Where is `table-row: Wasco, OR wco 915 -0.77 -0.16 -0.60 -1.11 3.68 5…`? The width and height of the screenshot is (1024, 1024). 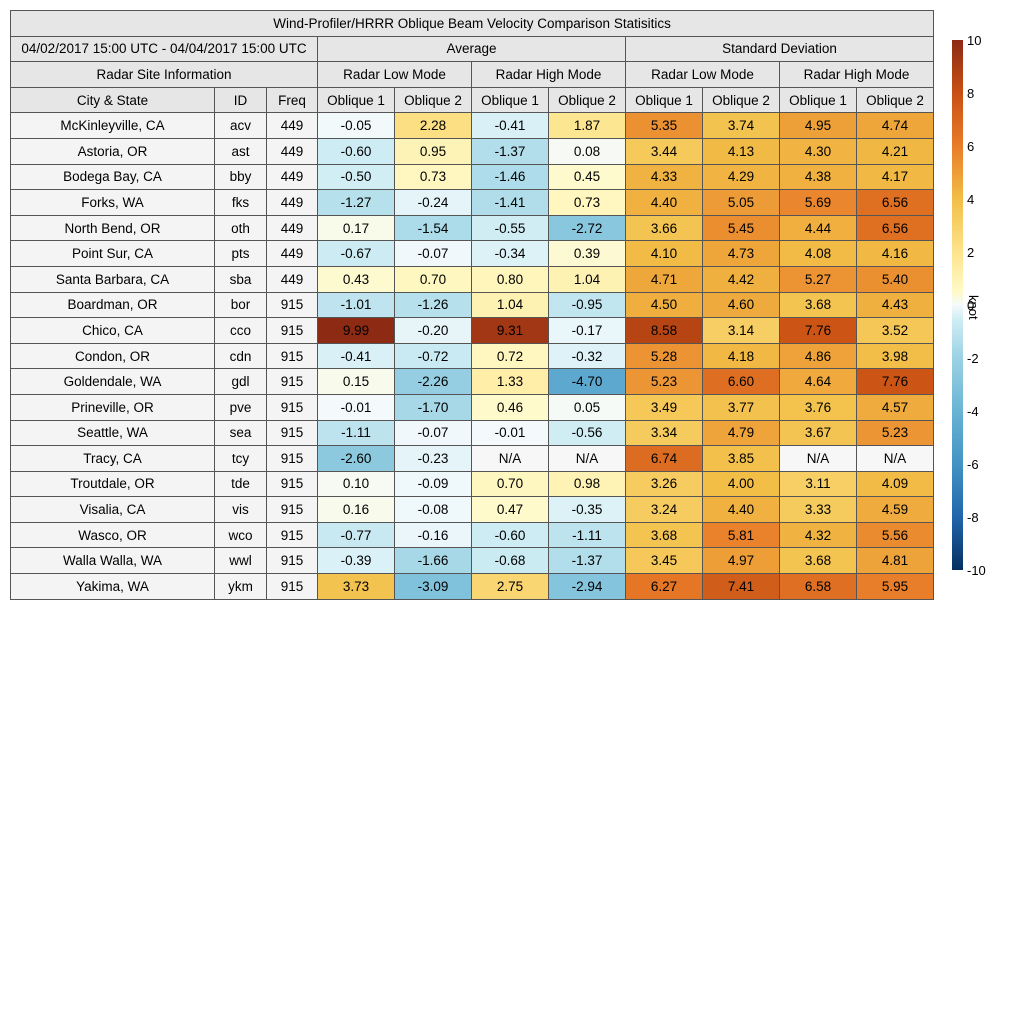
table-row: Wasco, OR wco 915 -0.77 -0.16 -0.60 -1.11 3.68 5… is located at coordinates (472, 535).